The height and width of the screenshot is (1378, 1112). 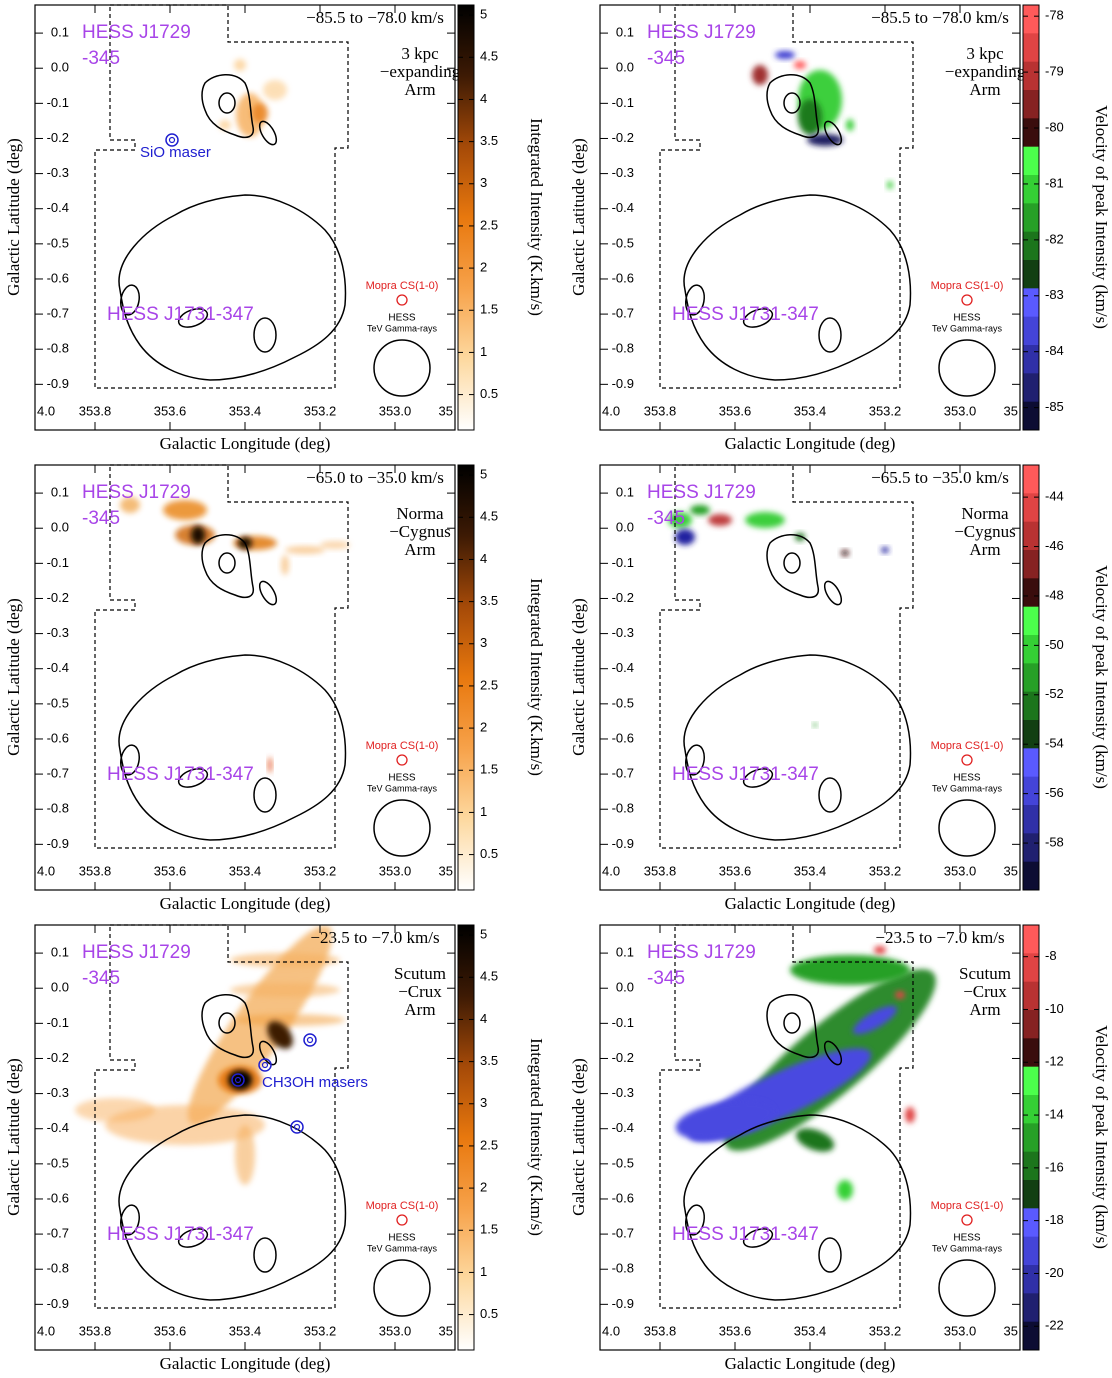 What do you see at coordinates (483, 811) in the screenshot?
I see `colorbar-tick-label: 1` at bounding box center [483, 811].